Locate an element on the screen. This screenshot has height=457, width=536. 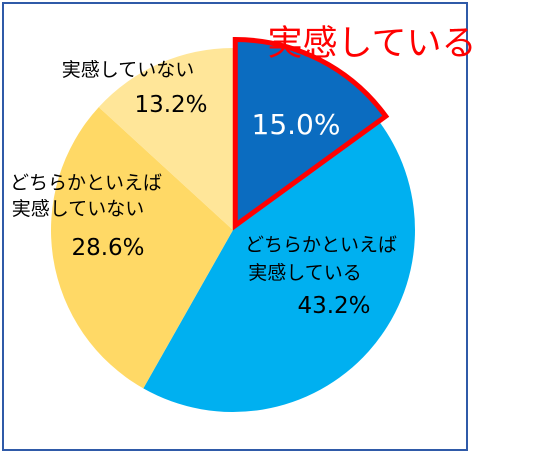
slice-value-label: 43.2% is located at coordinates (333, 306).